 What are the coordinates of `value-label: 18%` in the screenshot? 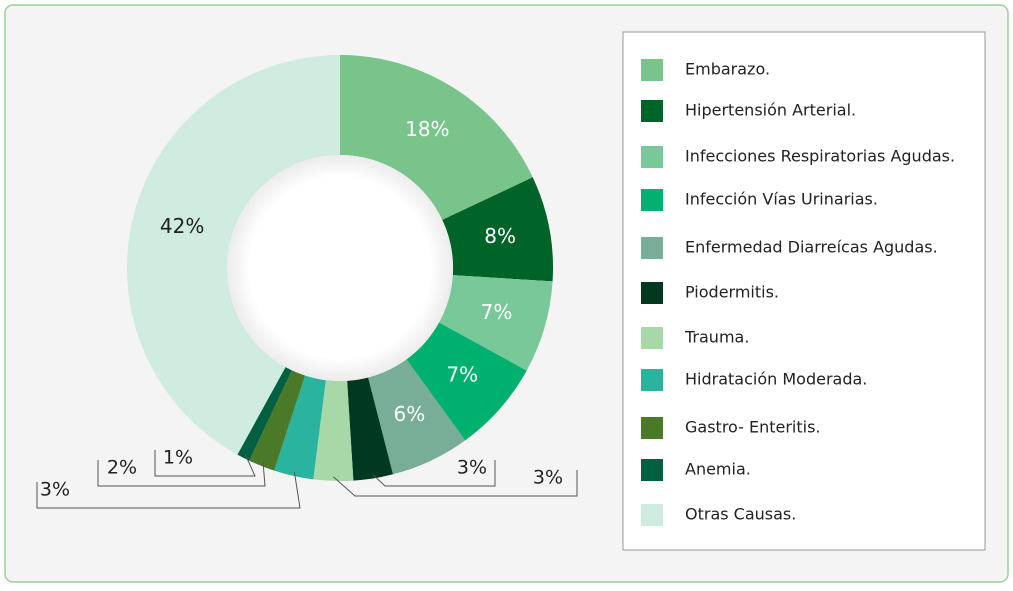 It's located at (427, 129).